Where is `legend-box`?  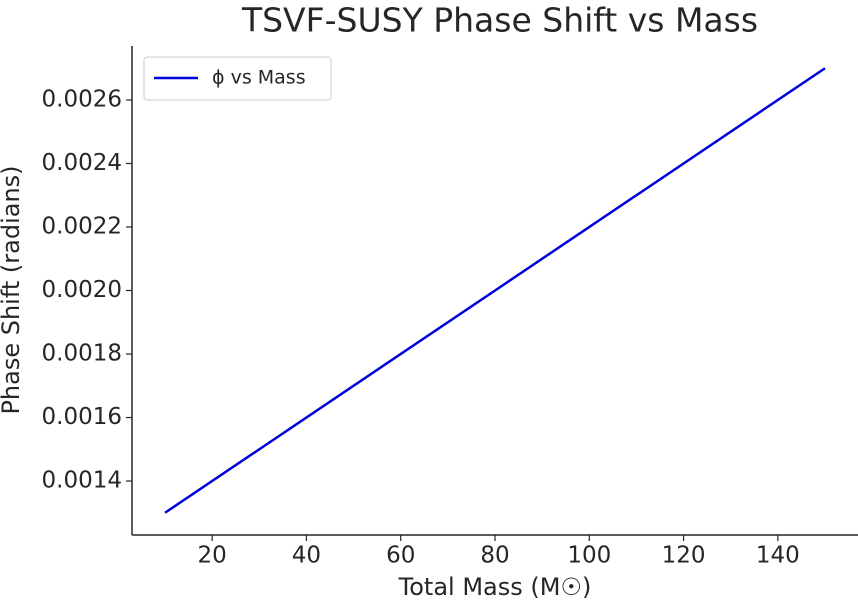 legend-box is located at coordinates (237, 78).